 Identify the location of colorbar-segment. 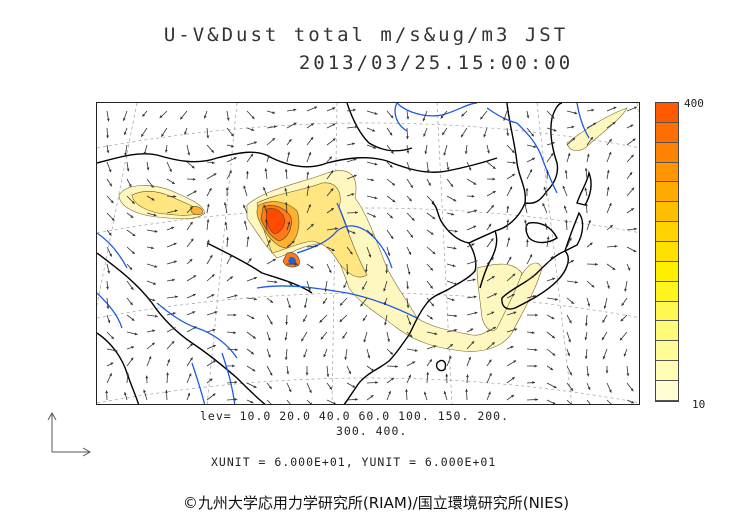
(667, 132).